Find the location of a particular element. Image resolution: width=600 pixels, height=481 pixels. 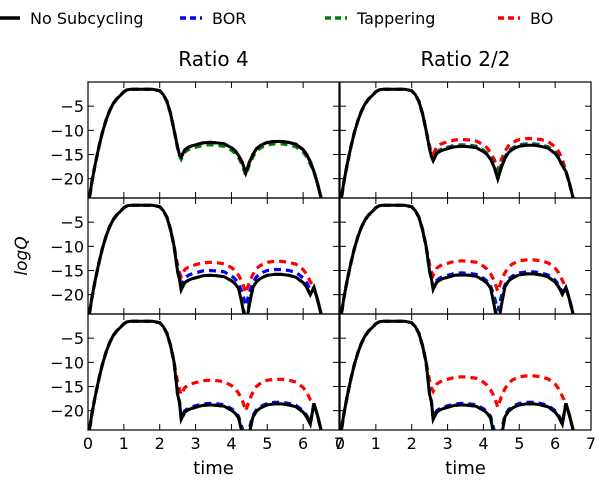

legend-label: BO is located at coordinates (541, 18).